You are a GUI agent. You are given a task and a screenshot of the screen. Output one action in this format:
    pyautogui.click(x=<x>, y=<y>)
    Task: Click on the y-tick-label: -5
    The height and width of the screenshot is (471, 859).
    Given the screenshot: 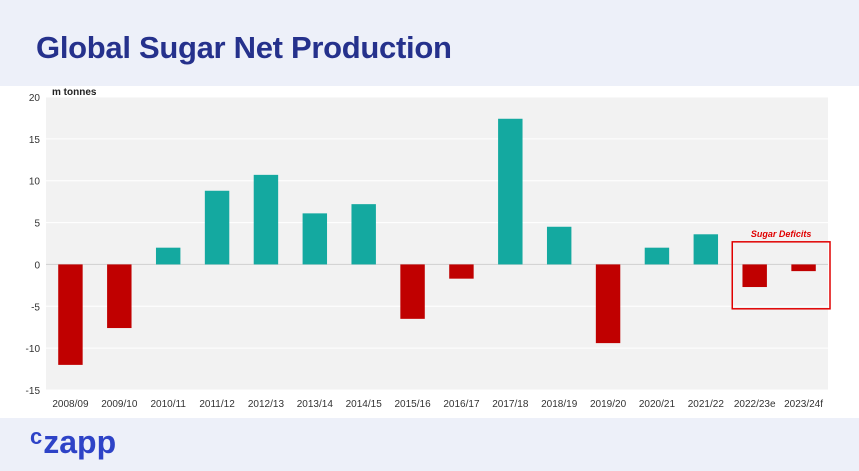 What is the action you would take?
    pyautogui.click(x=35, y=307)
    